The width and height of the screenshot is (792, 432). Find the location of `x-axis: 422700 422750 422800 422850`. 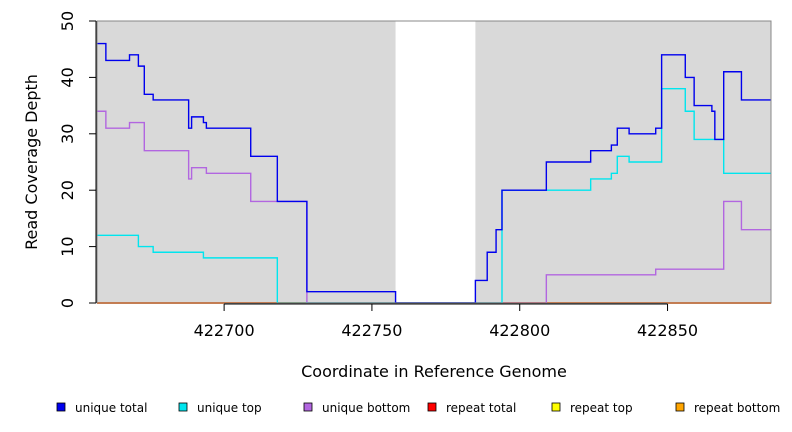

x-axis: 422700 422750 422800 422850 is located at coordinates (446, 321).